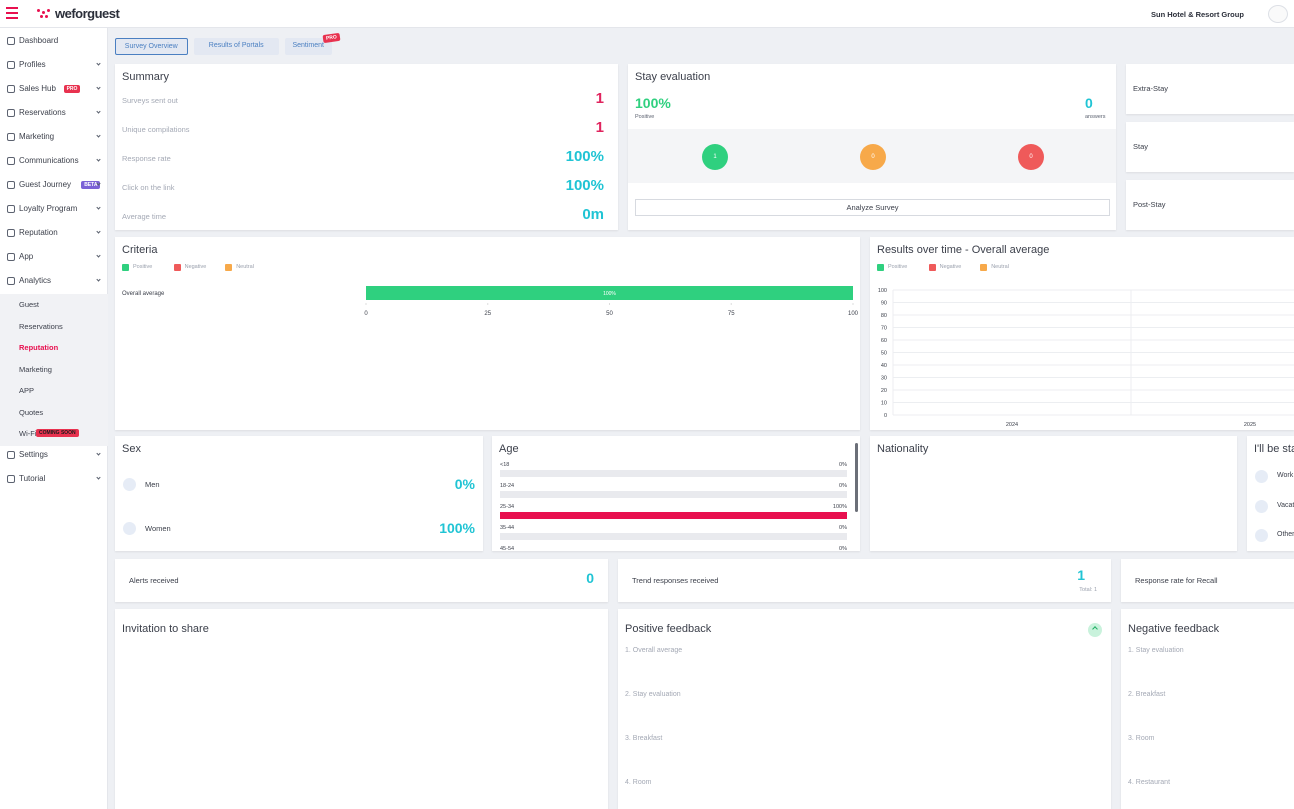  Describe the element at coordinates (885, 416) in the screenshot. I see `y-tick-label: 0` at that location.